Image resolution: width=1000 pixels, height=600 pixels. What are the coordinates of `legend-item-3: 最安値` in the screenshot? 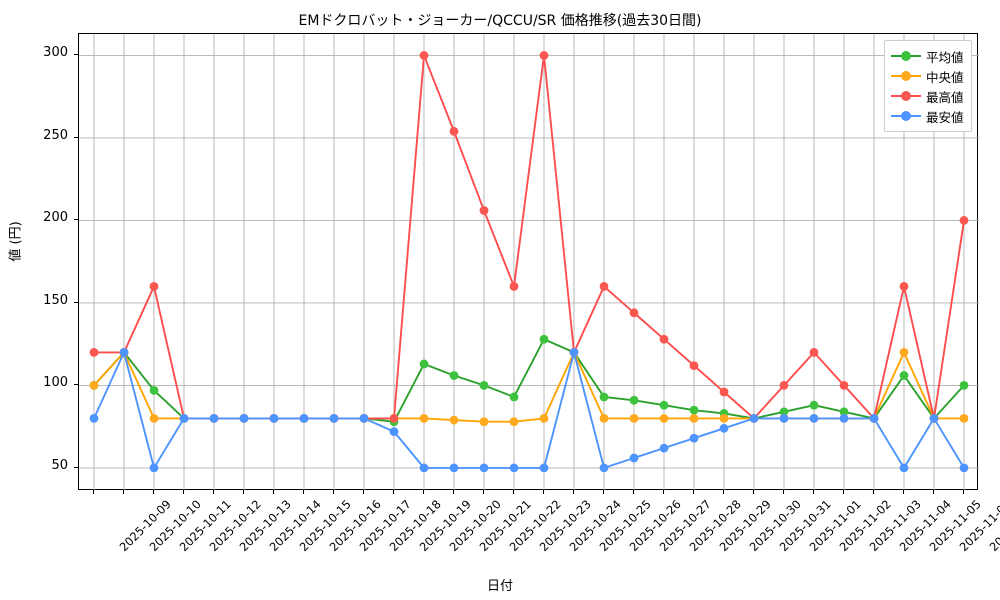 It's located at (927, 116).